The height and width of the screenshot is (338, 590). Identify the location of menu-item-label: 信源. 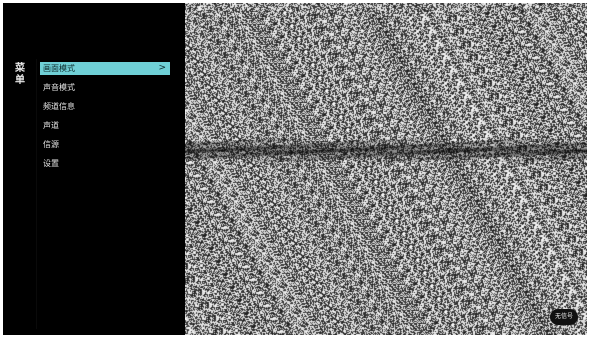
(51, 144).